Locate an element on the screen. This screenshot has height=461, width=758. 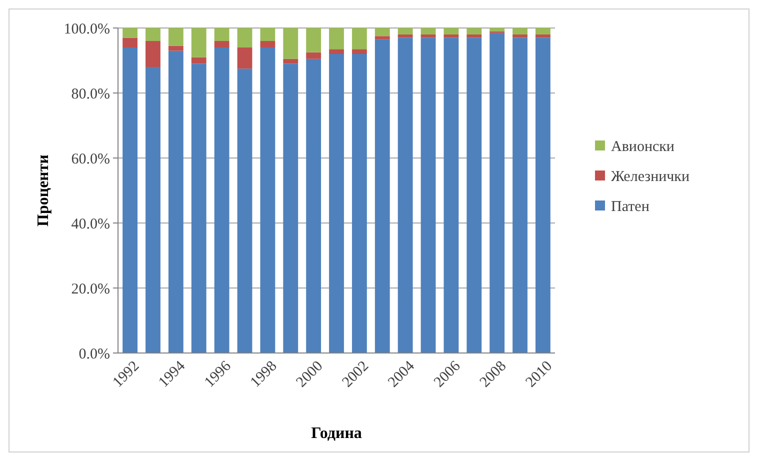
x-tick-label: 1992 is located at coordinates (126, 374).